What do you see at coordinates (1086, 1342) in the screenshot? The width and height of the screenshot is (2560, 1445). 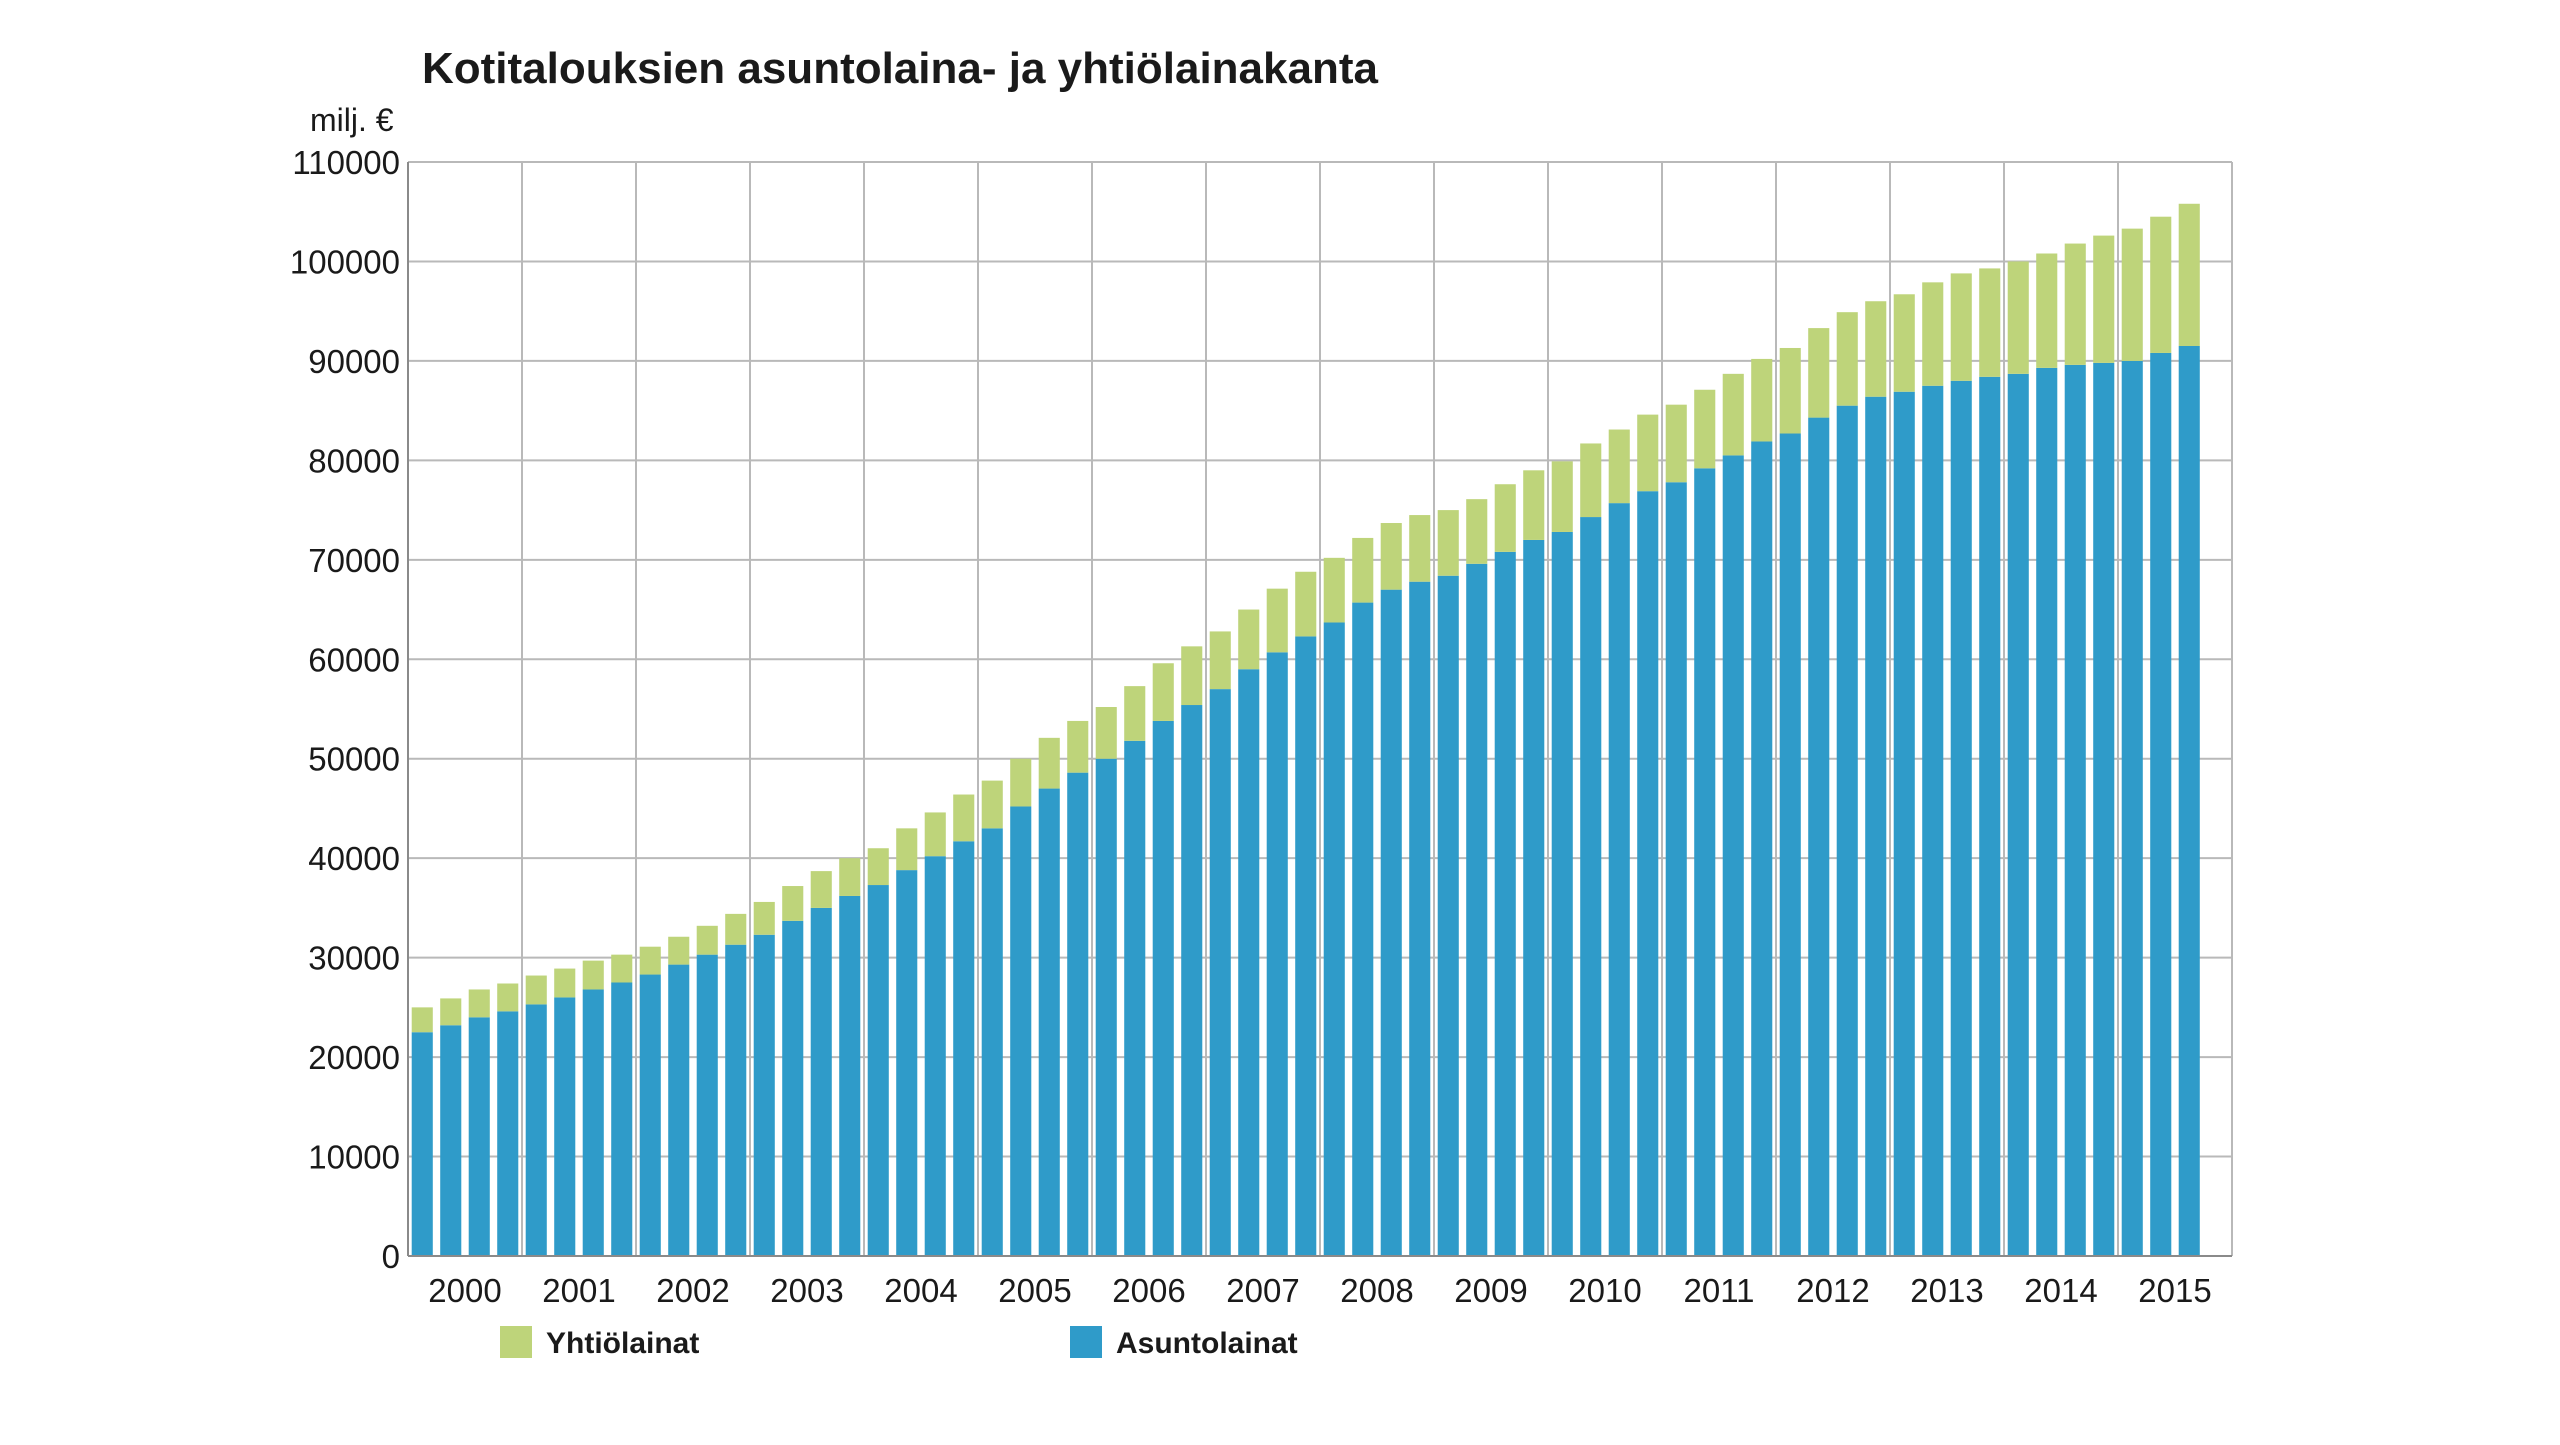 I see `legend-swatch` at bounding box center [1086, 1342].